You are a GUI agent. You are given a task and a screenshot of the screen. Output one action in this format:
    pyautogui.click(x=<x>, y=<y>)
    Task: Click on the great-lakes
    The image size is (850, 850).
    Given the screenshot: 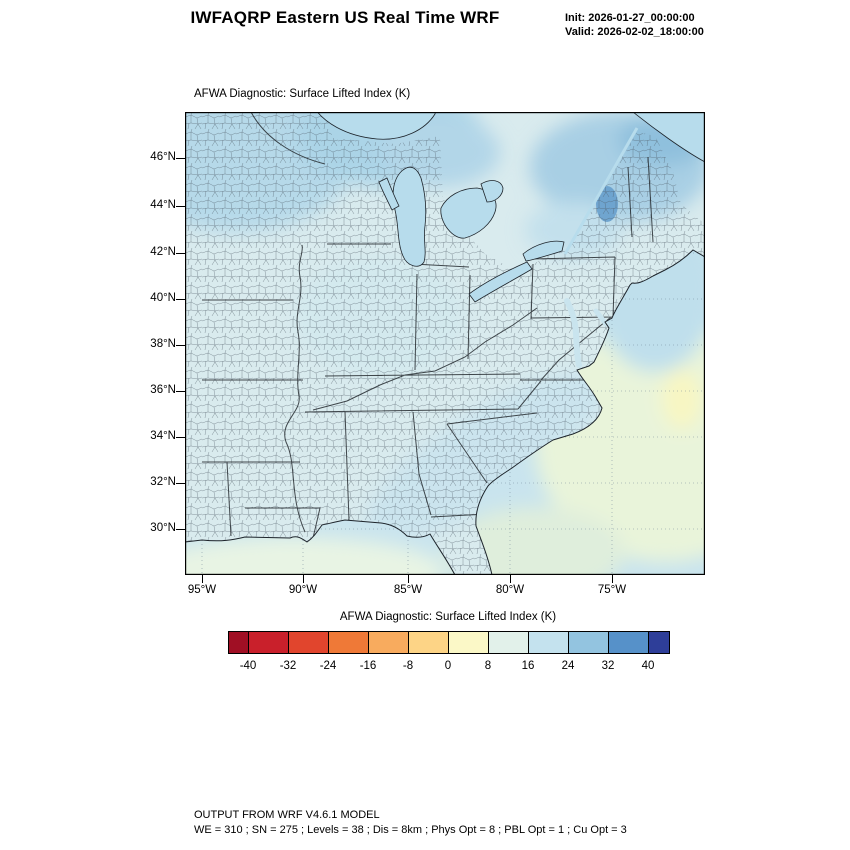 What is the action you would take?
    pyautogui.click(x=510, y=207)
    